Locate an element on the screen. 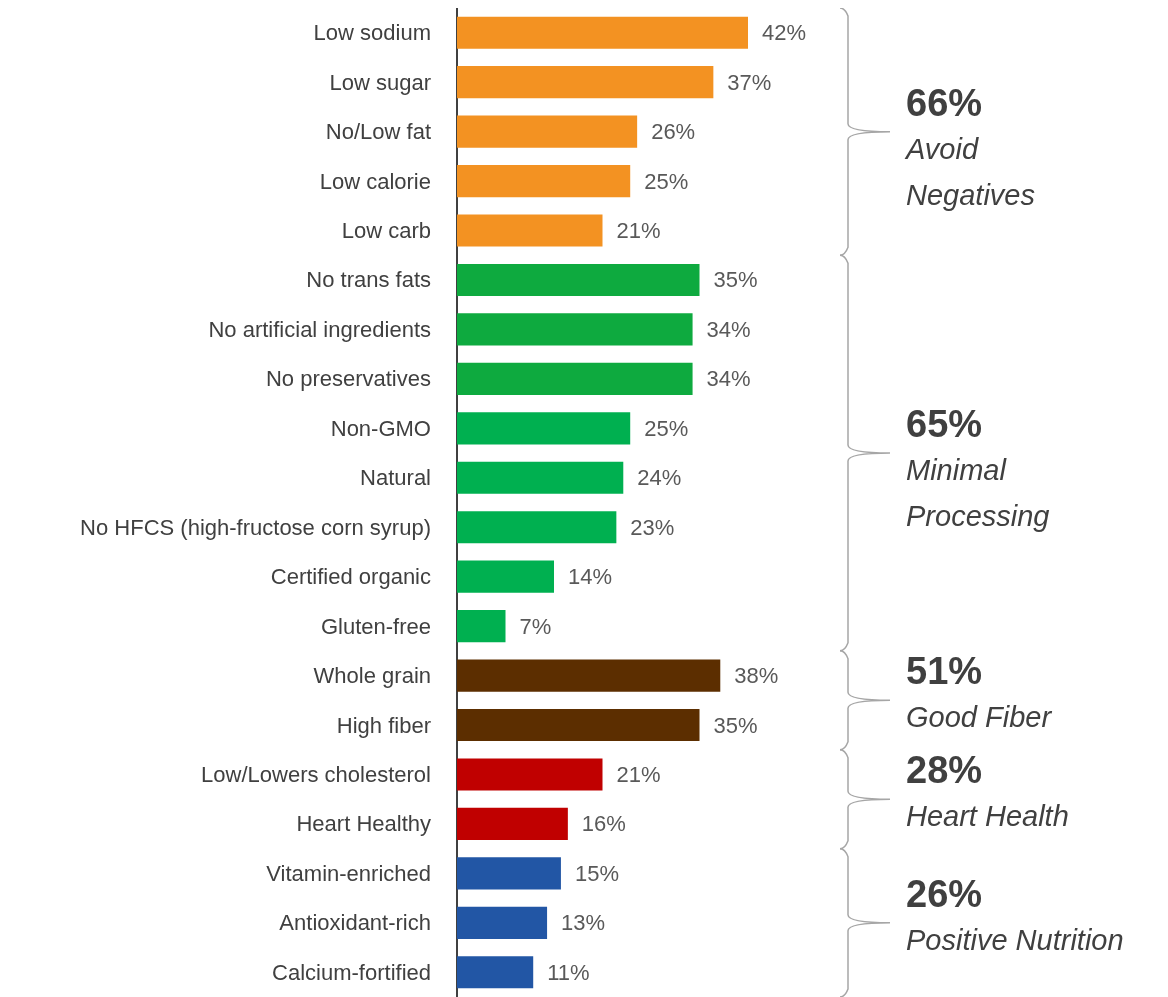  y-tick-label: No HFCS (high-fructose corn syrup) is located at coordinates (255, 527).